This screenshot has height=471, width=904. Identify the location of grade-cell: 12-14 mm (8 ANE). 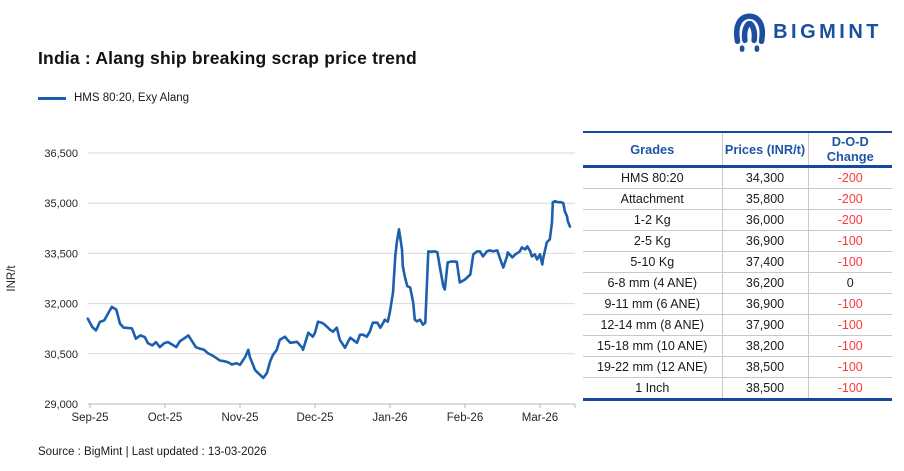
(652, 325).